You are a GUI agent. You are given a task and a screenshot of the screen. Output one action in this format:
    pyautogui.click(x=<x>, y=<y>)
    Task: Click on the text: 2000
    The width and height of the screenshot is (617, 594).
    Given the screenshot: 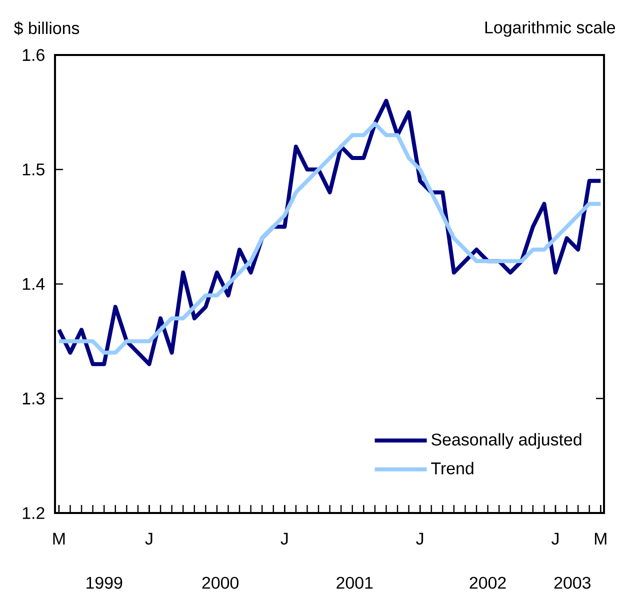 What is the action you would take?
    pyautogui.click(x=220, y=582)
    